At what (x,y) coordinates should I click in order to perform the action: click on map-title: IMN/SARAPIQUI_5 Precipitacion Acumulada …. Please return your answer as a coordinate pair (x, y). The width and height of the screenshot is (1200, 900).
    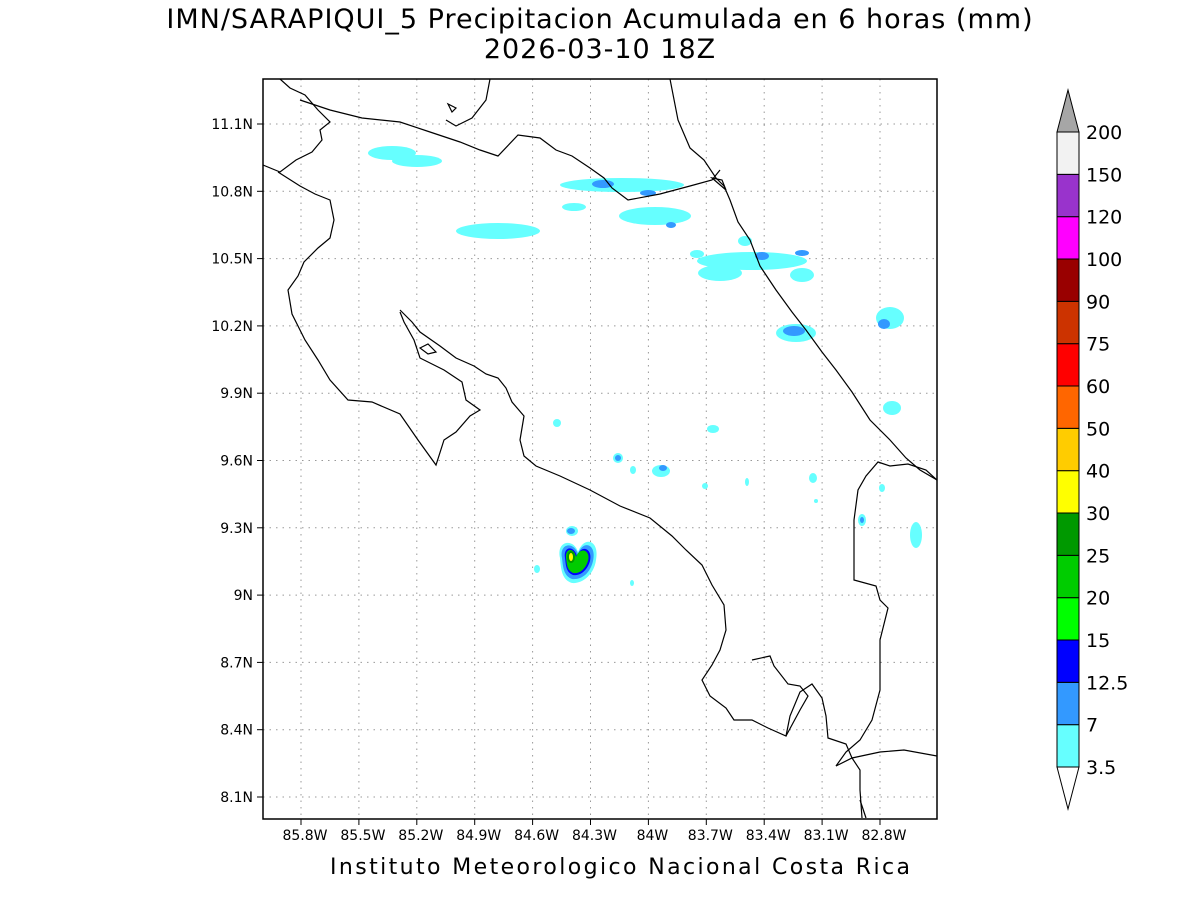
    Looking at the image, I should click on (600, 19).